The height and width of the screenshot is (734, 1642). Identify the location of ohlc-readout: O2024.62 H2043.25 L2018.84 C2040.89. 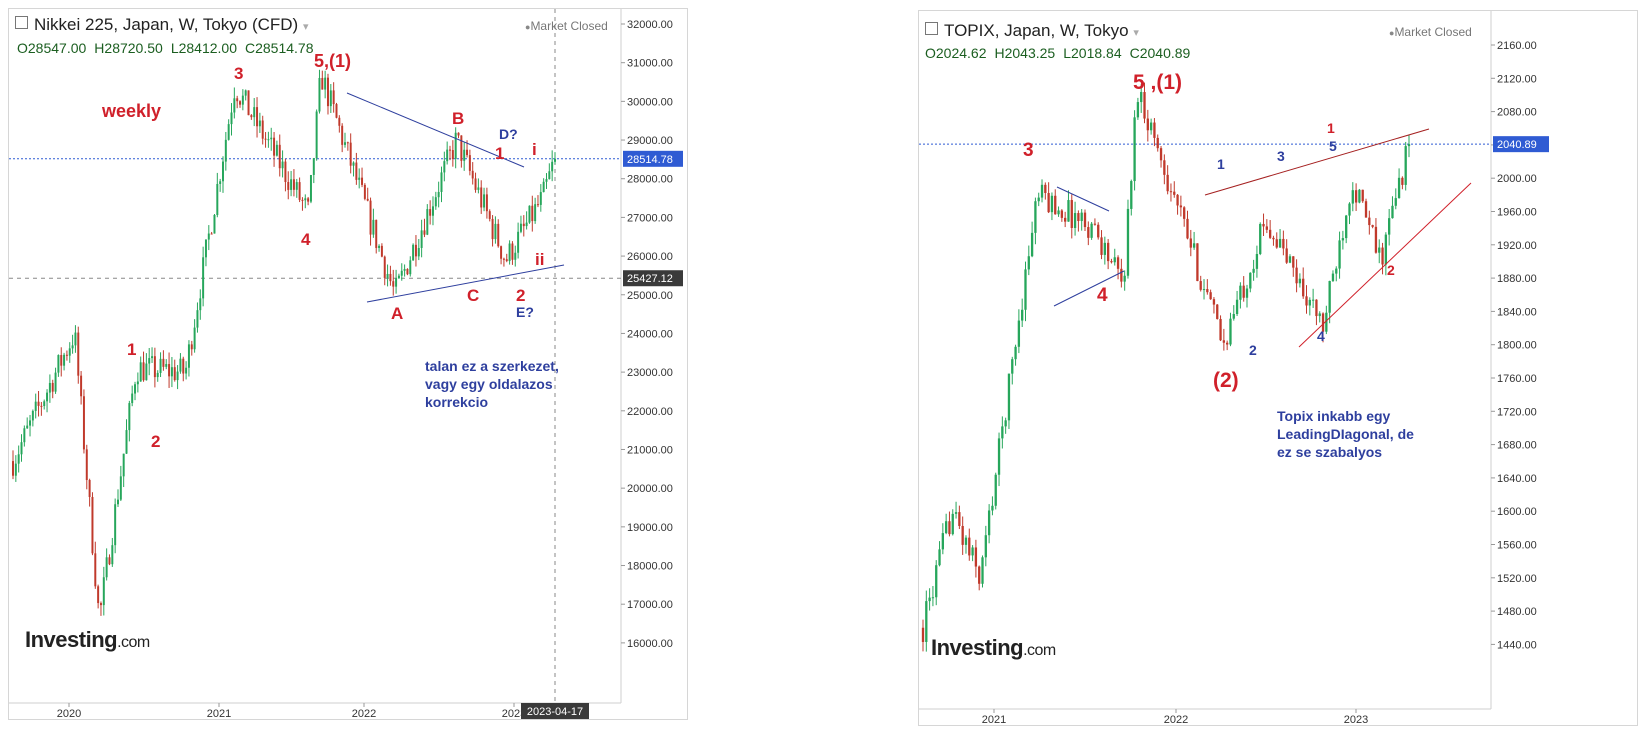
(1061, 53).